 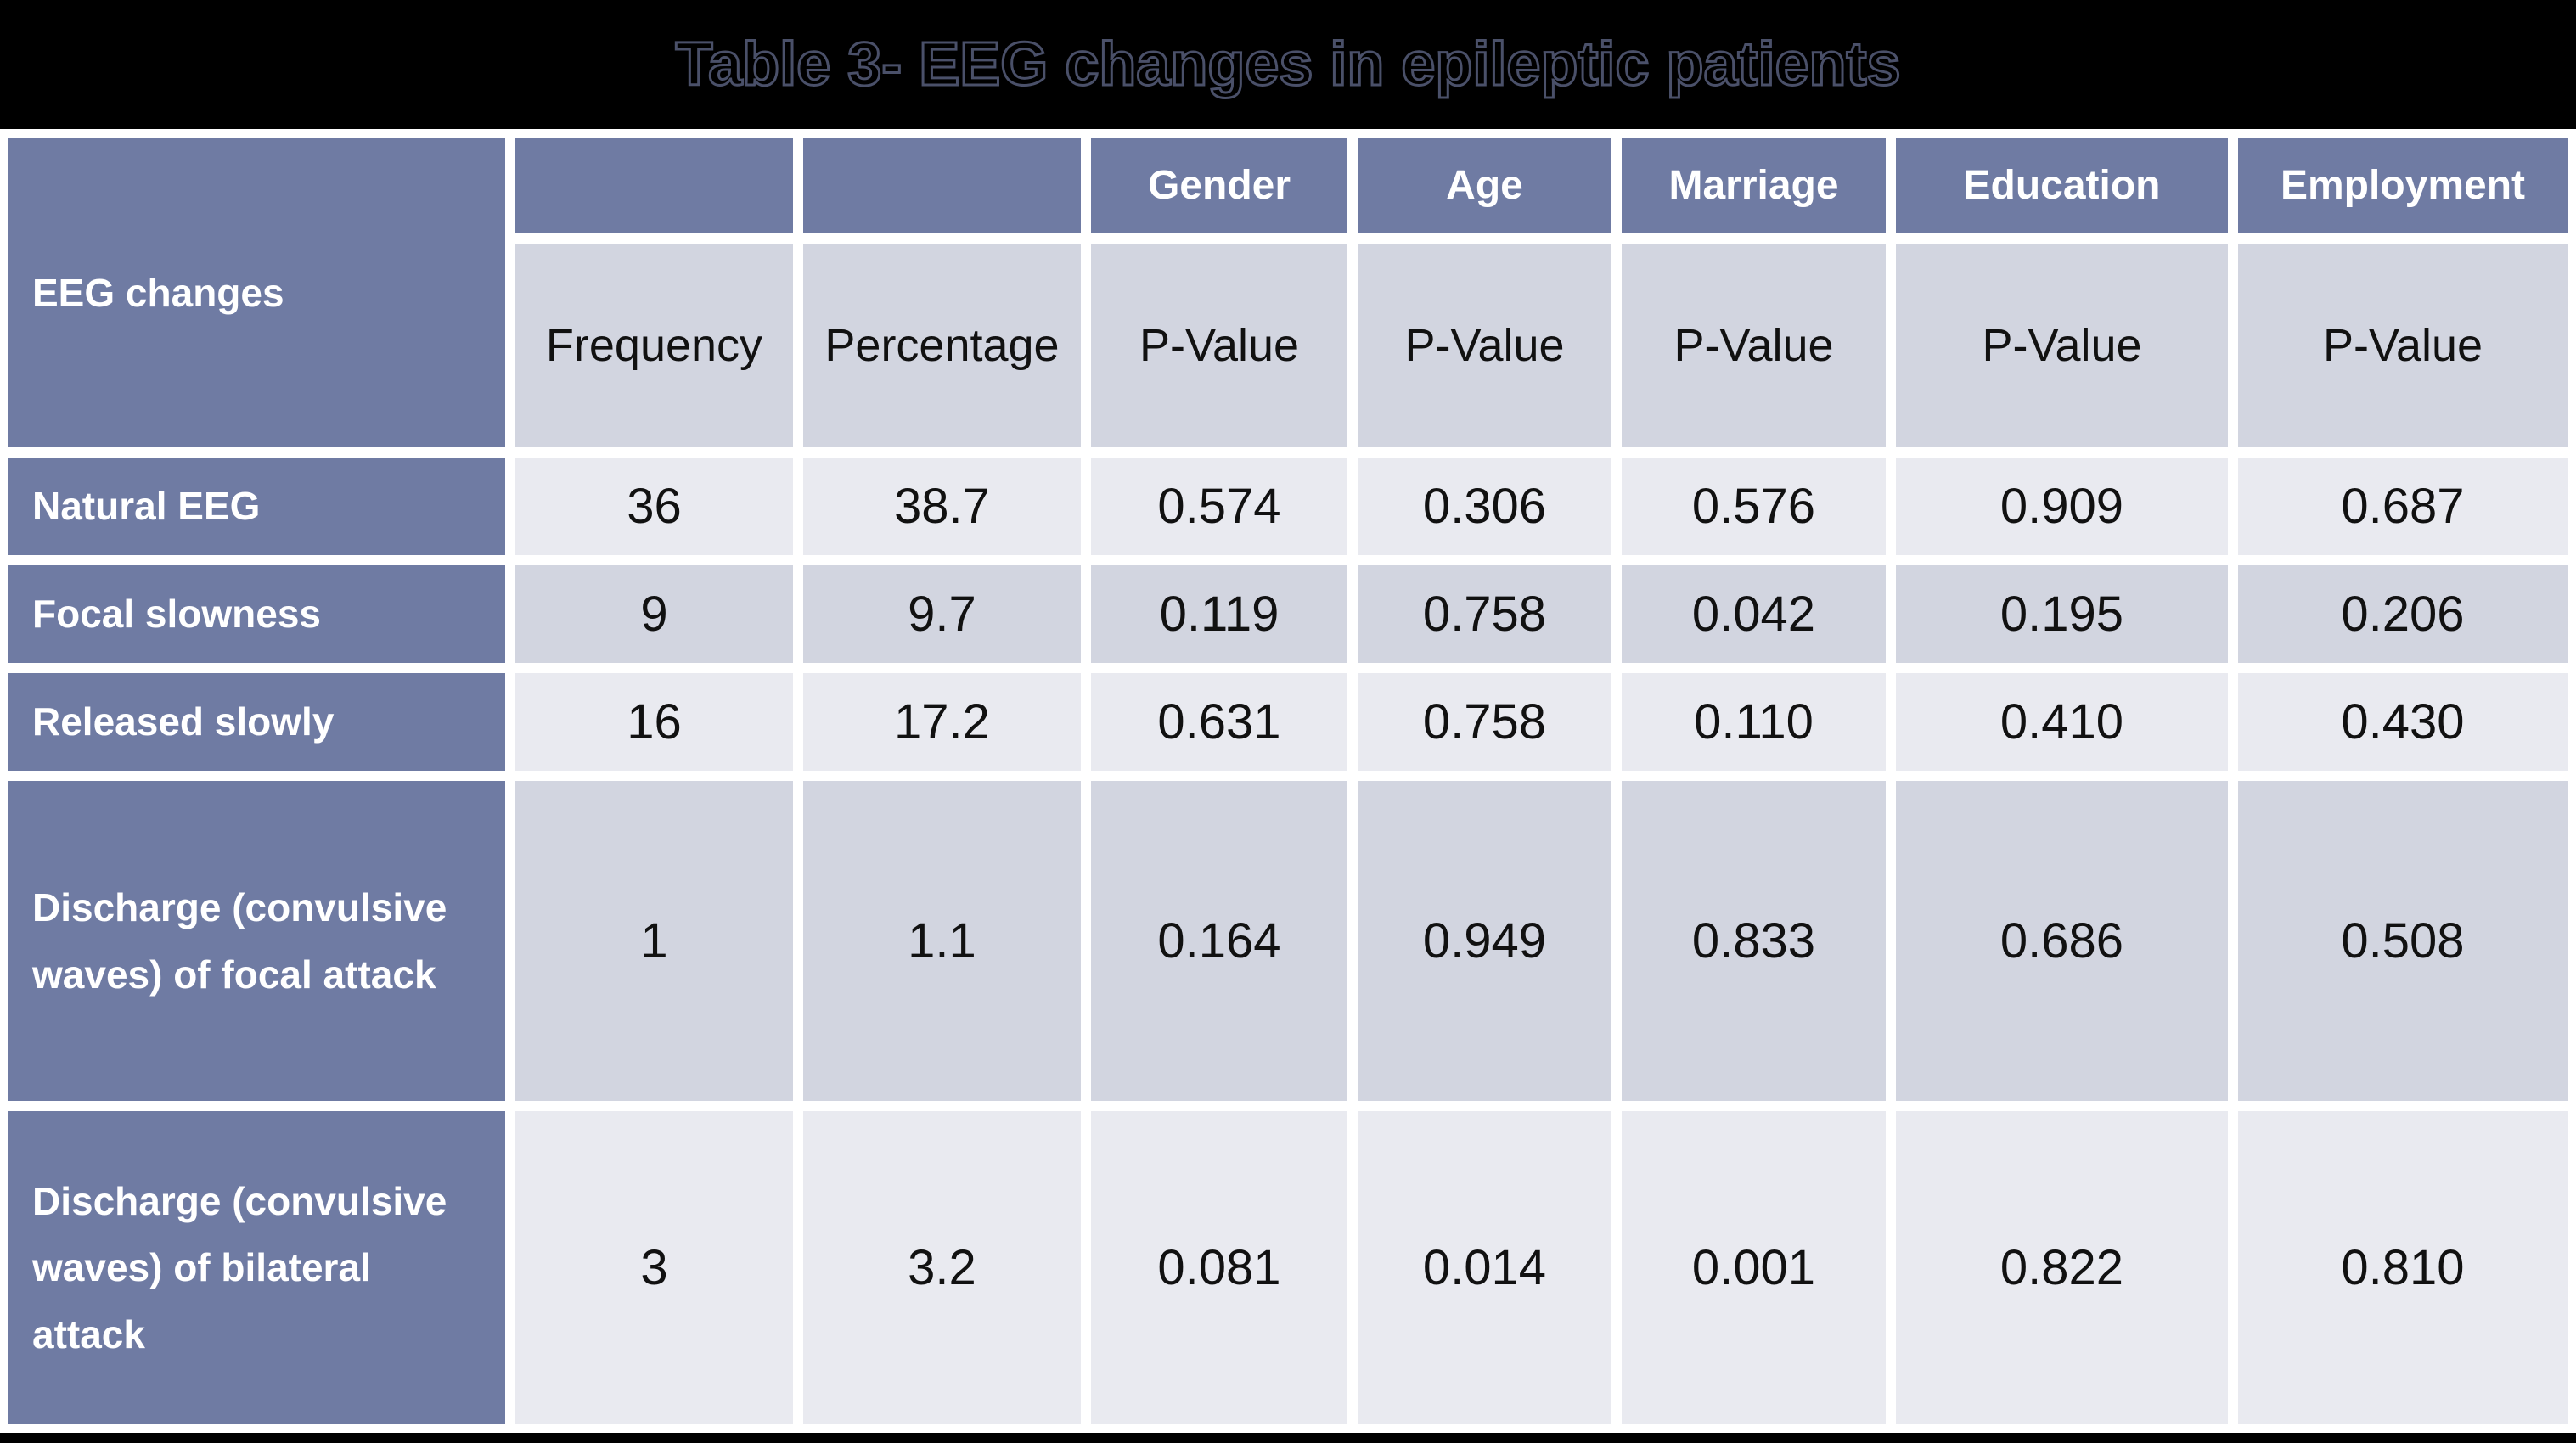 I want to click on cell-focal-slowness-employment: 0.206, so click(x=2403, y=614).